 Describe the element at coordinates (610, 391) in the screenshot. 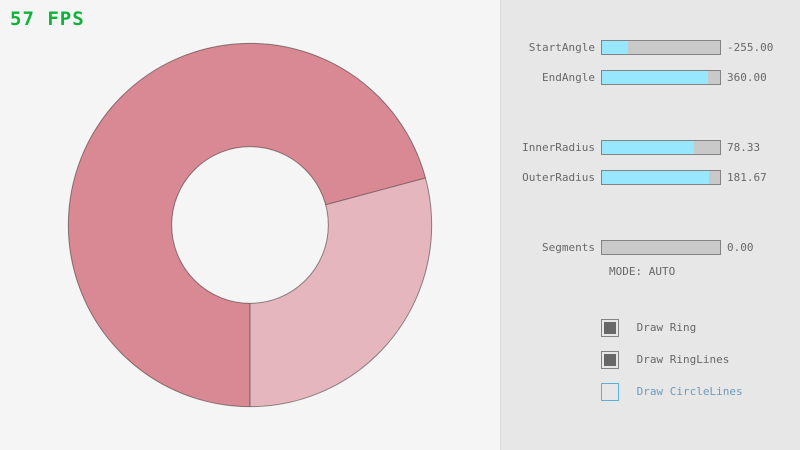

I see `draw-circlelines-checkbox` at that location.